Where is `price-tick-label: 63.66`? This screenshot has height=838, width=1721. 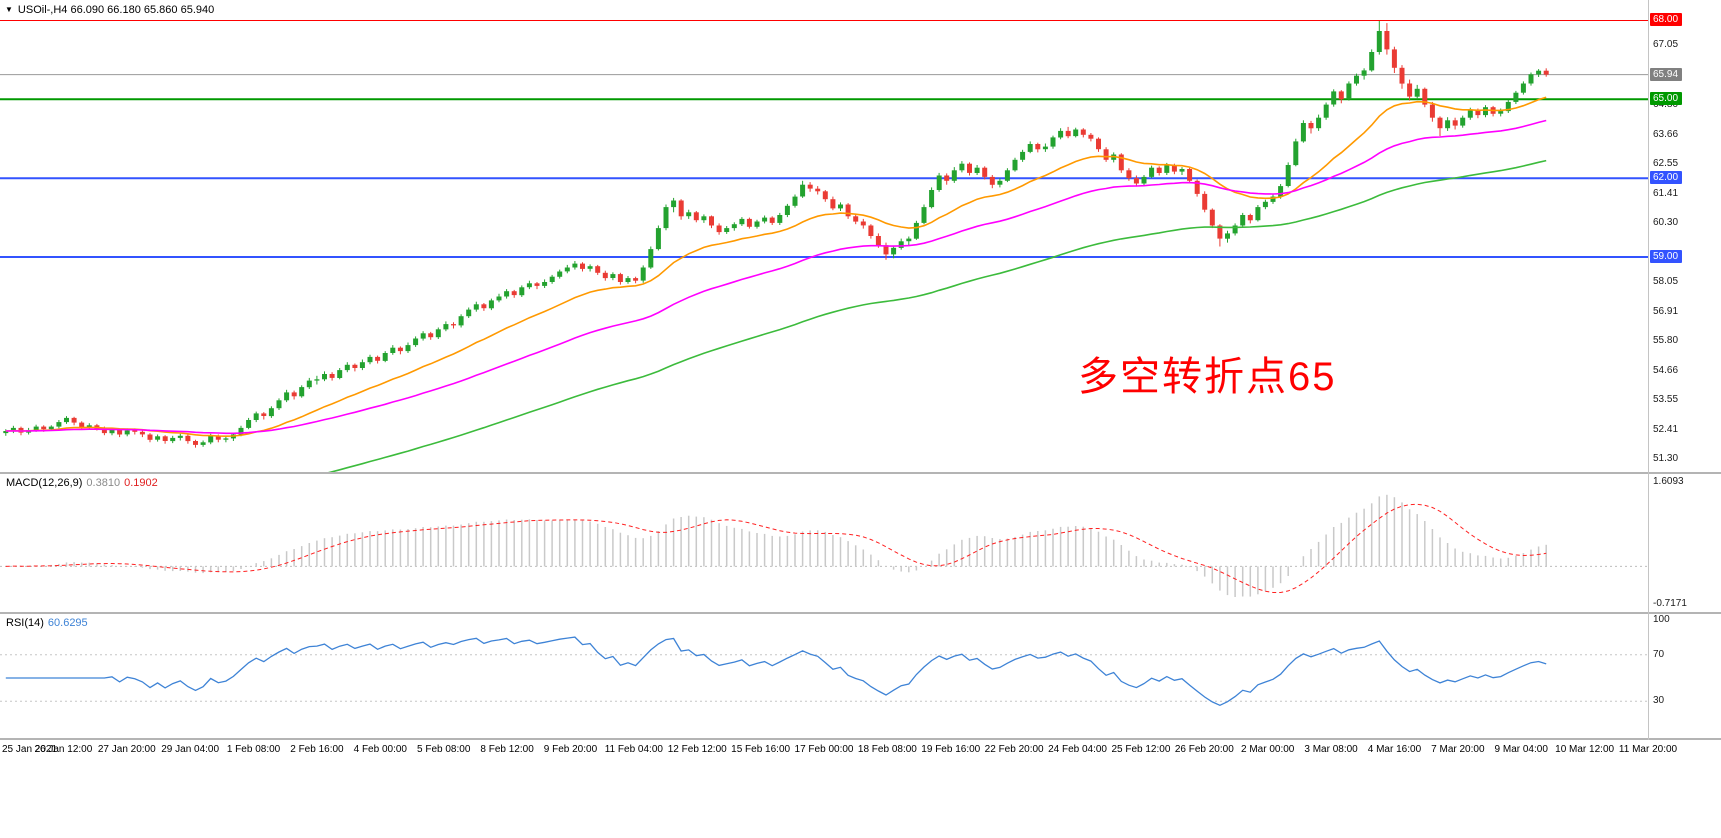 price-tick-label: 63.66 is located at coordinates (1666, 134).